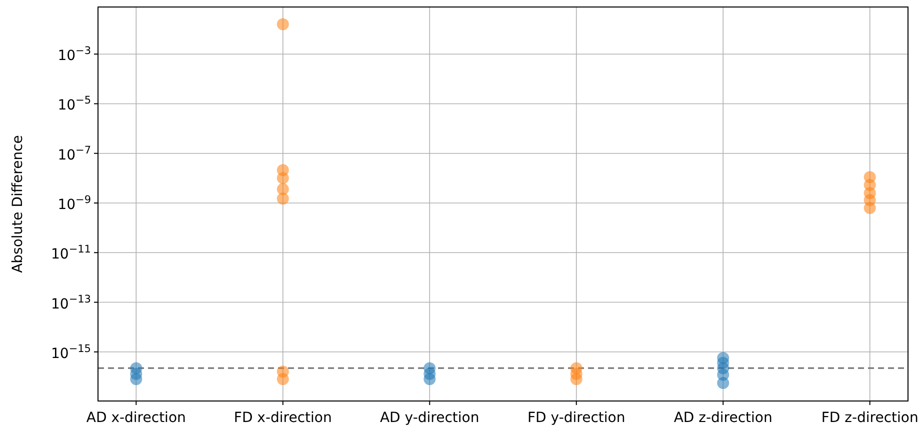  I want to click on x-tick-label: AD x-direction, so click(136, 418).